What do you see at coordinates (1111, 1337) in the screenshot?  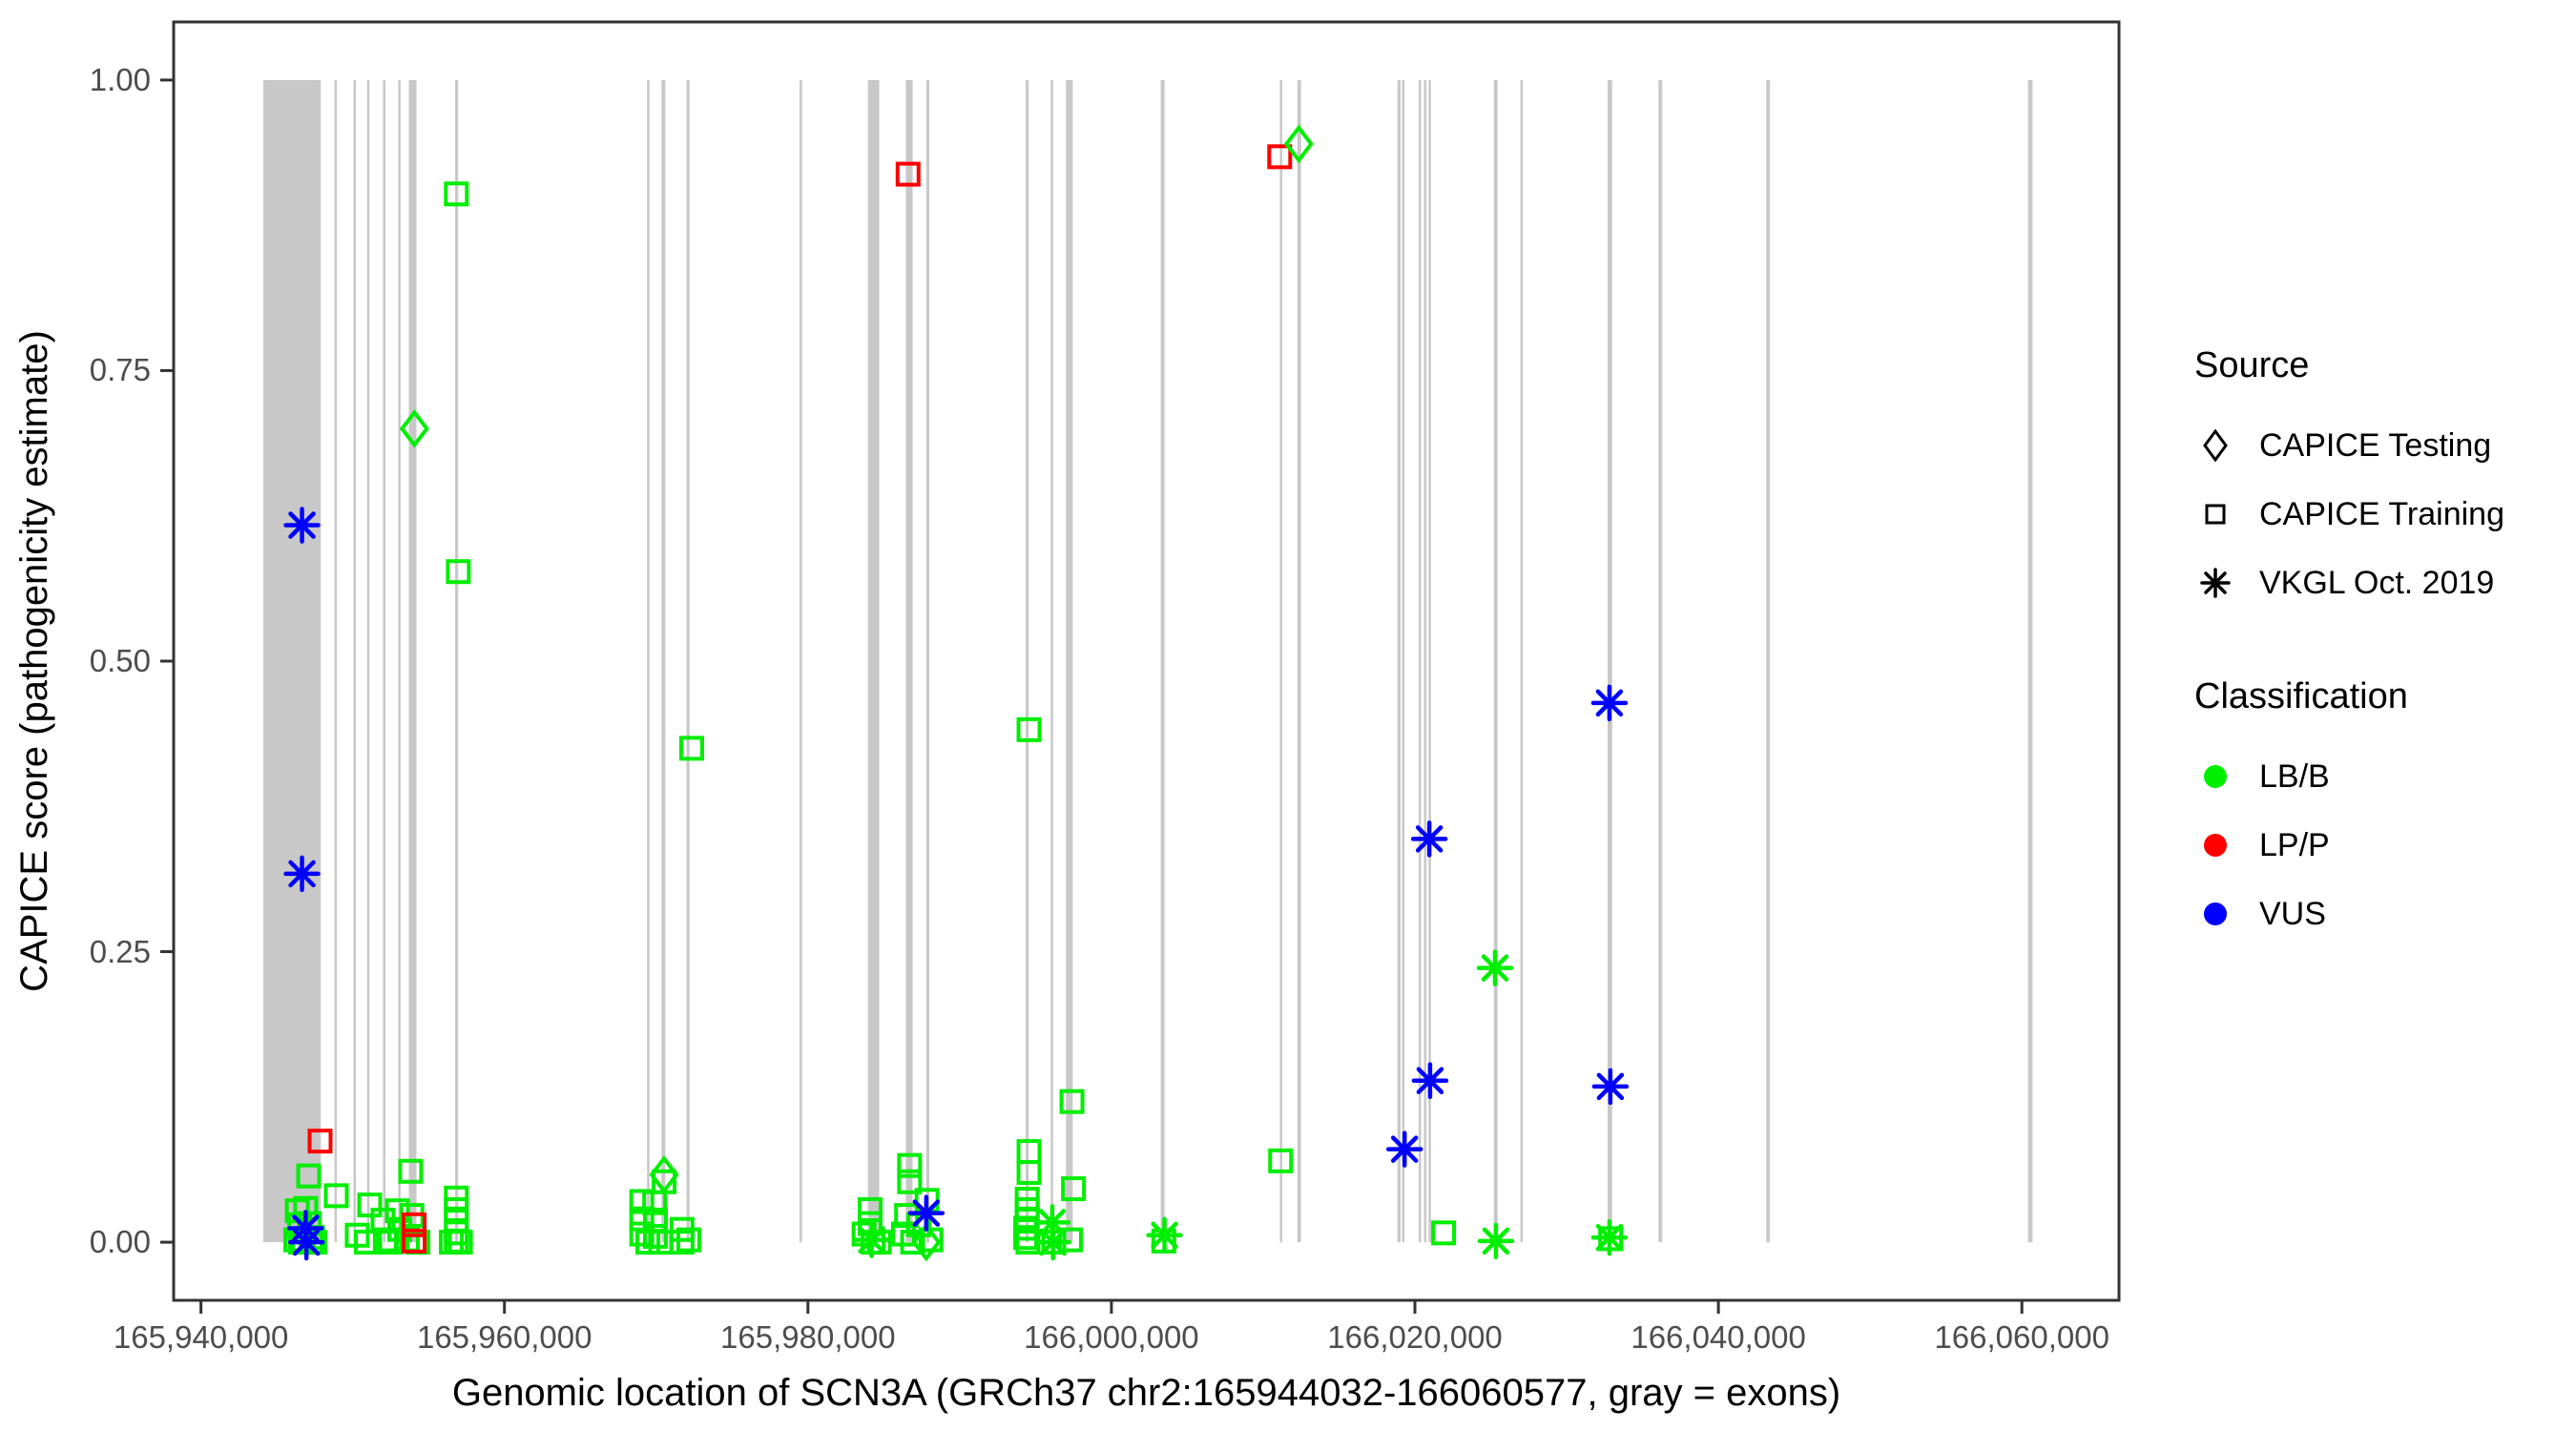 I see `x-tick-label: 166,000,000` at bounding box center [1111, 1337].